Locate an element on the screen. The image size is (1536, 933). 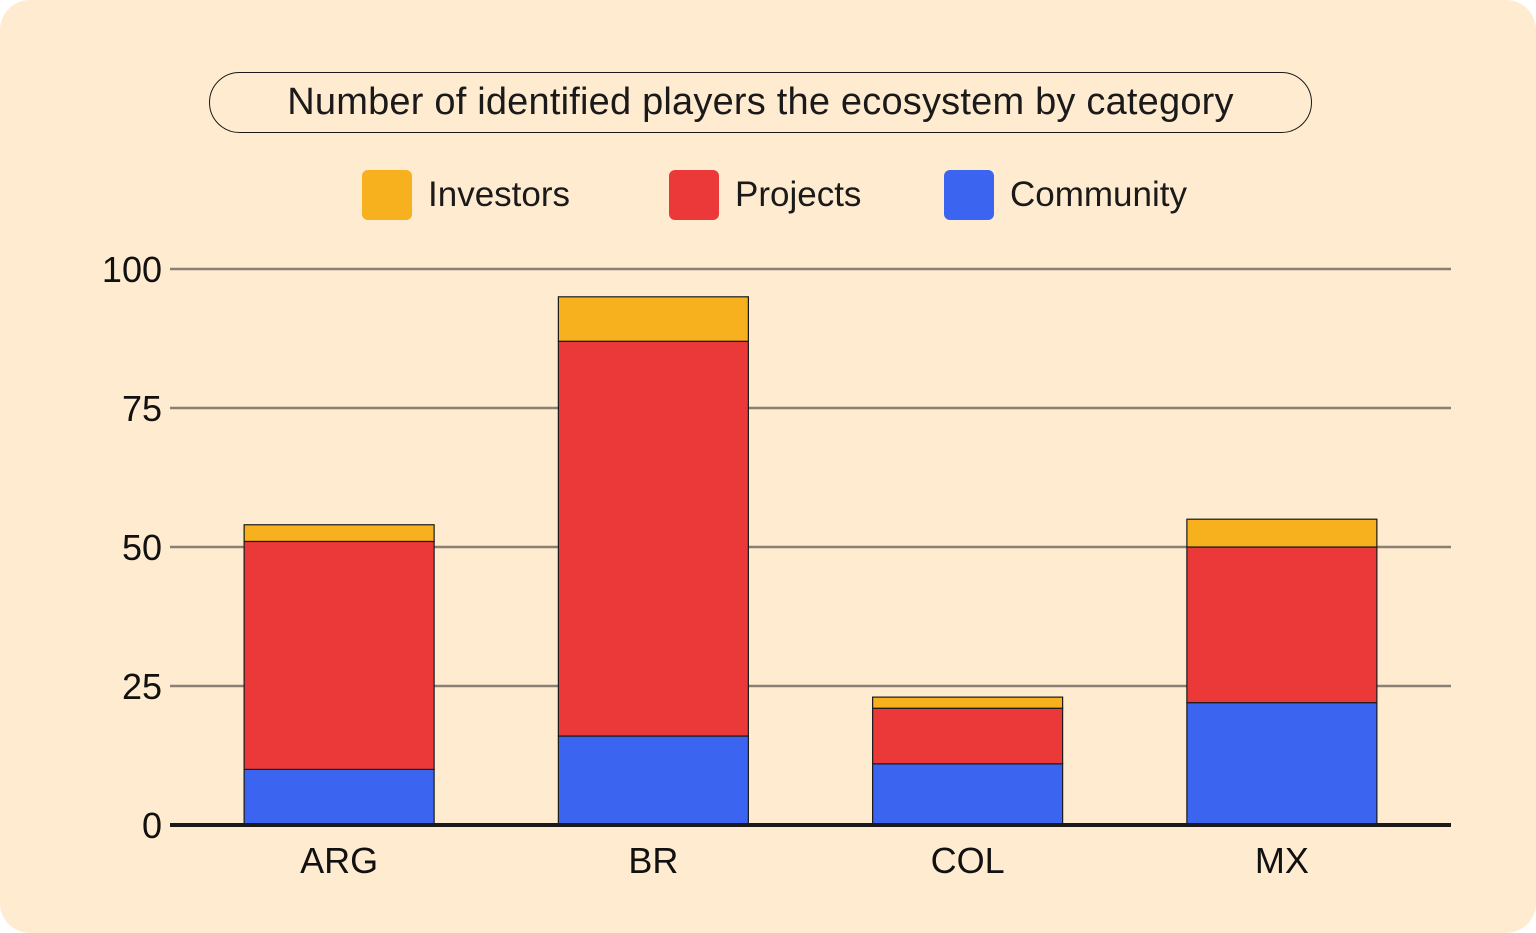
bar-mx-community is located at coordinates (1282, 764).